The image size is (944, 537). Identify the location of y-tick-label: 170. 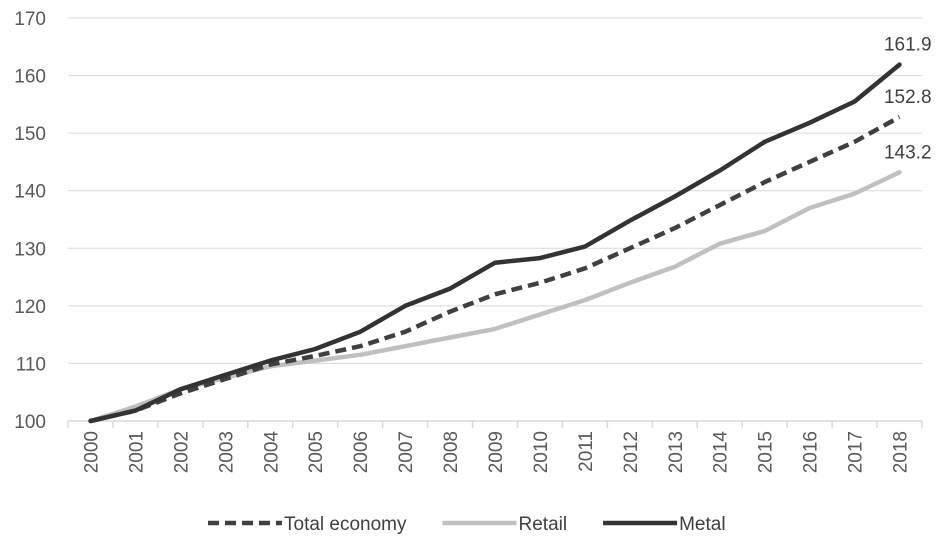
(30, 19).